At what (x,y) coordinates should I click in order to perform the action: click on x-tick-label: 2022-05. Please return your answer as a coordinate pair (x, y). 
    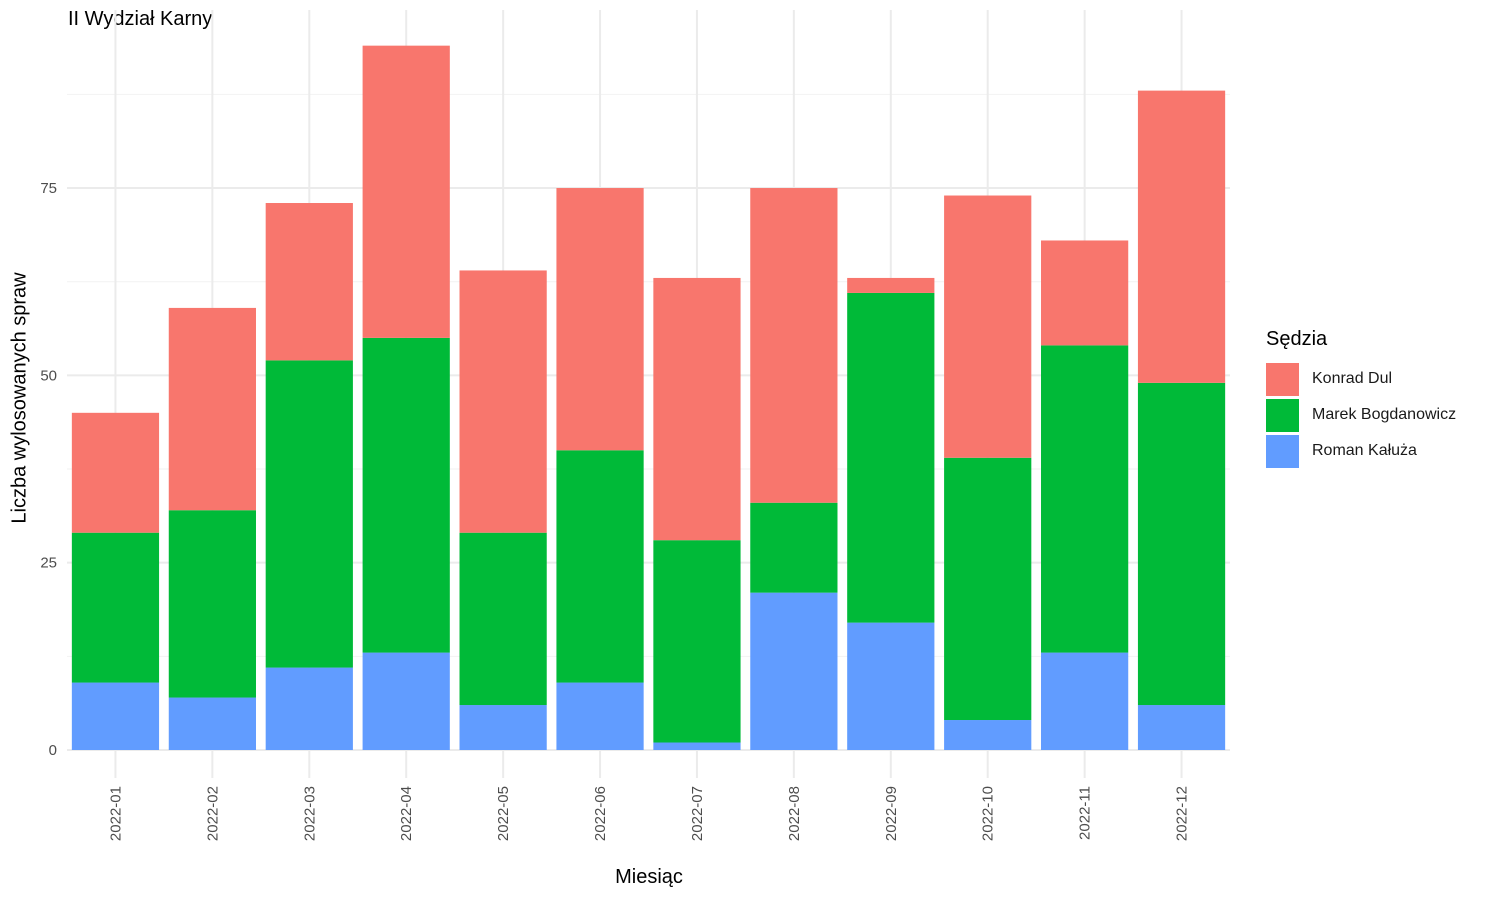
    Looking at the image, I should click on (503, 813).